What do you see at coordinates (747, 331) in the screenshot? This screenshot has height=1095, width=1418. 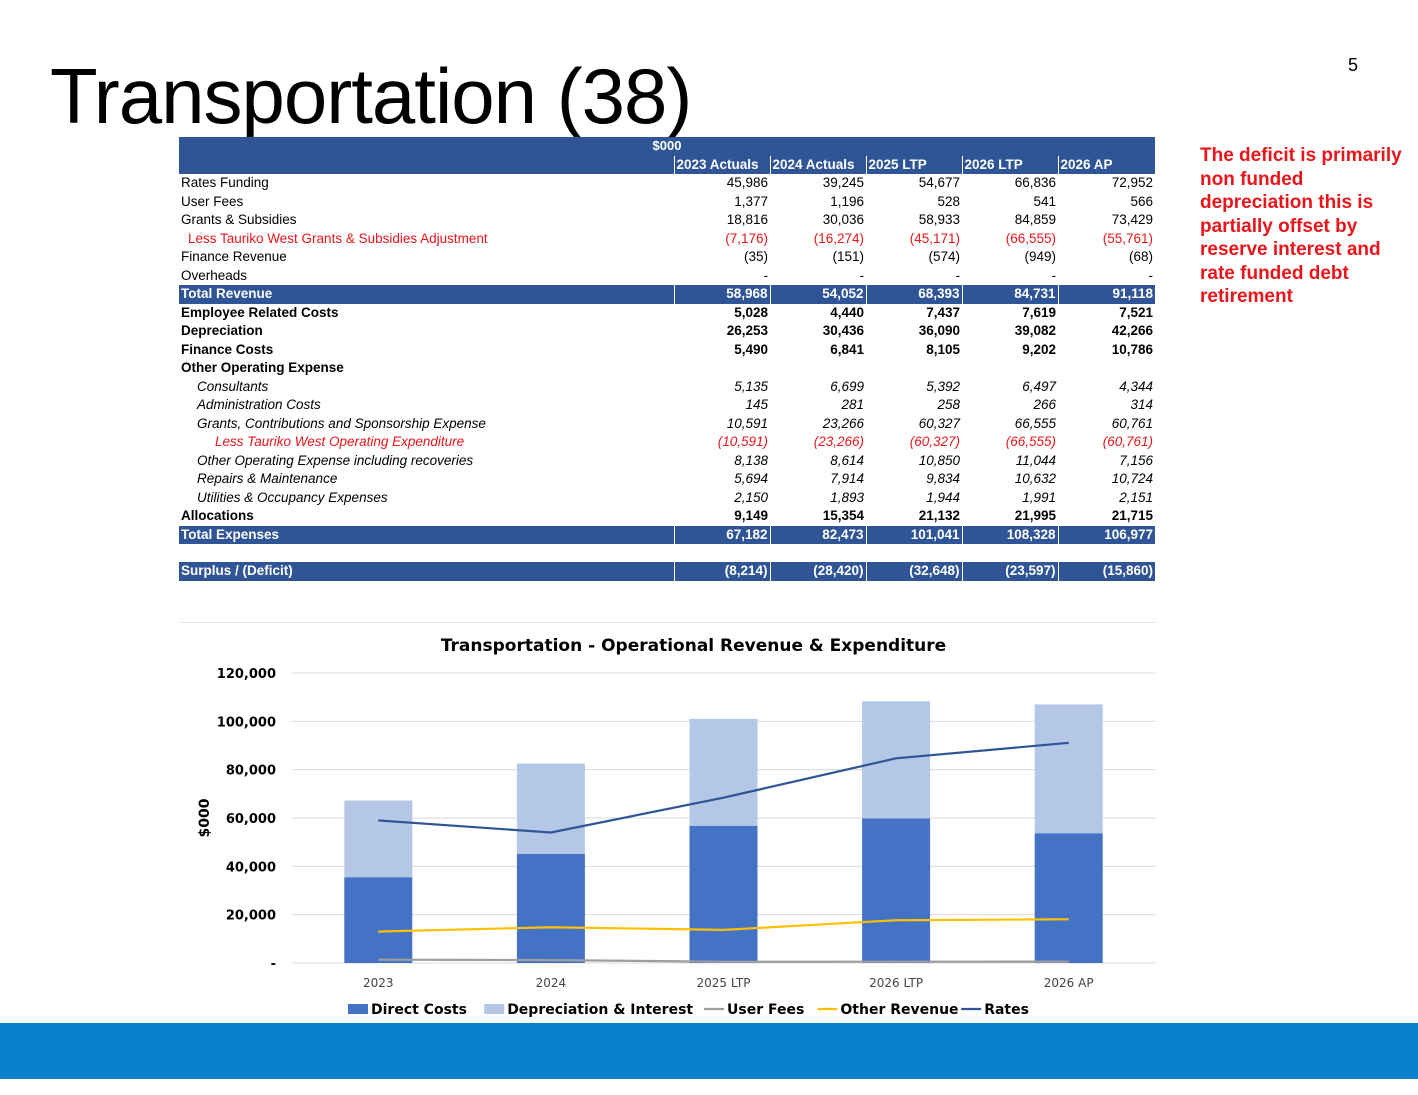 I see `row-value: 26,253` at bounding box center [747, 331].